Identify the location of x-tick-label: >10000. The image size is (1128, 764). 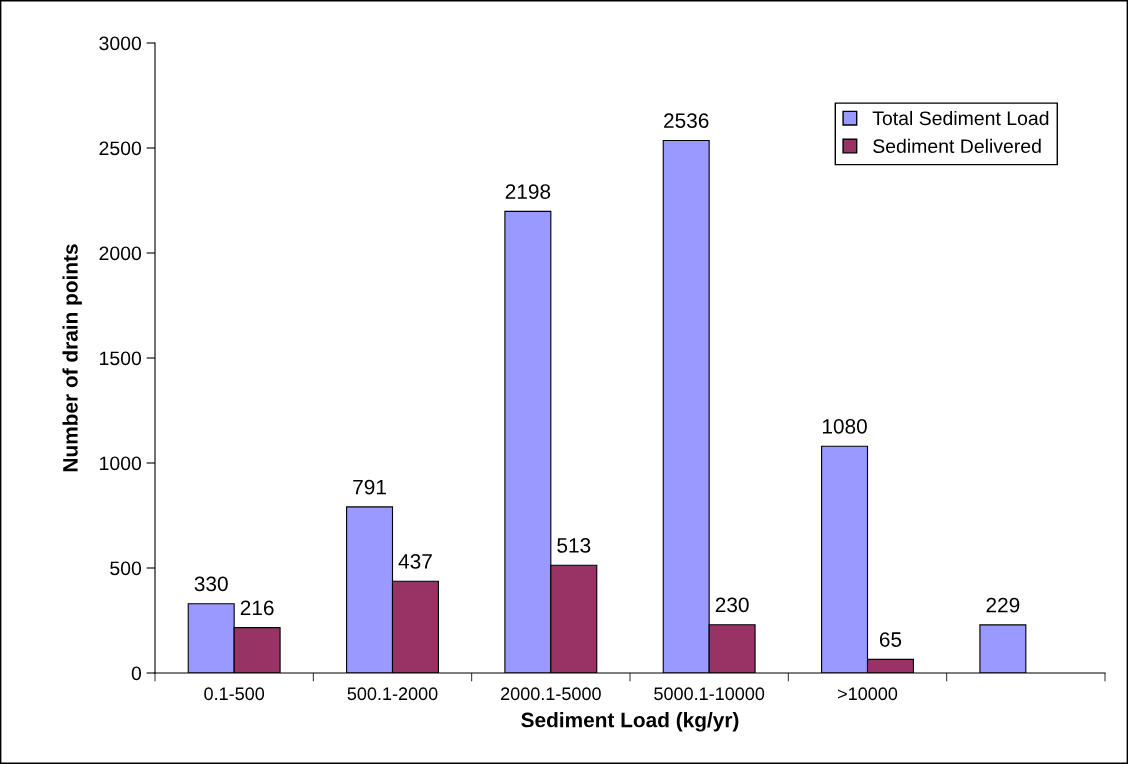
(868, 694).